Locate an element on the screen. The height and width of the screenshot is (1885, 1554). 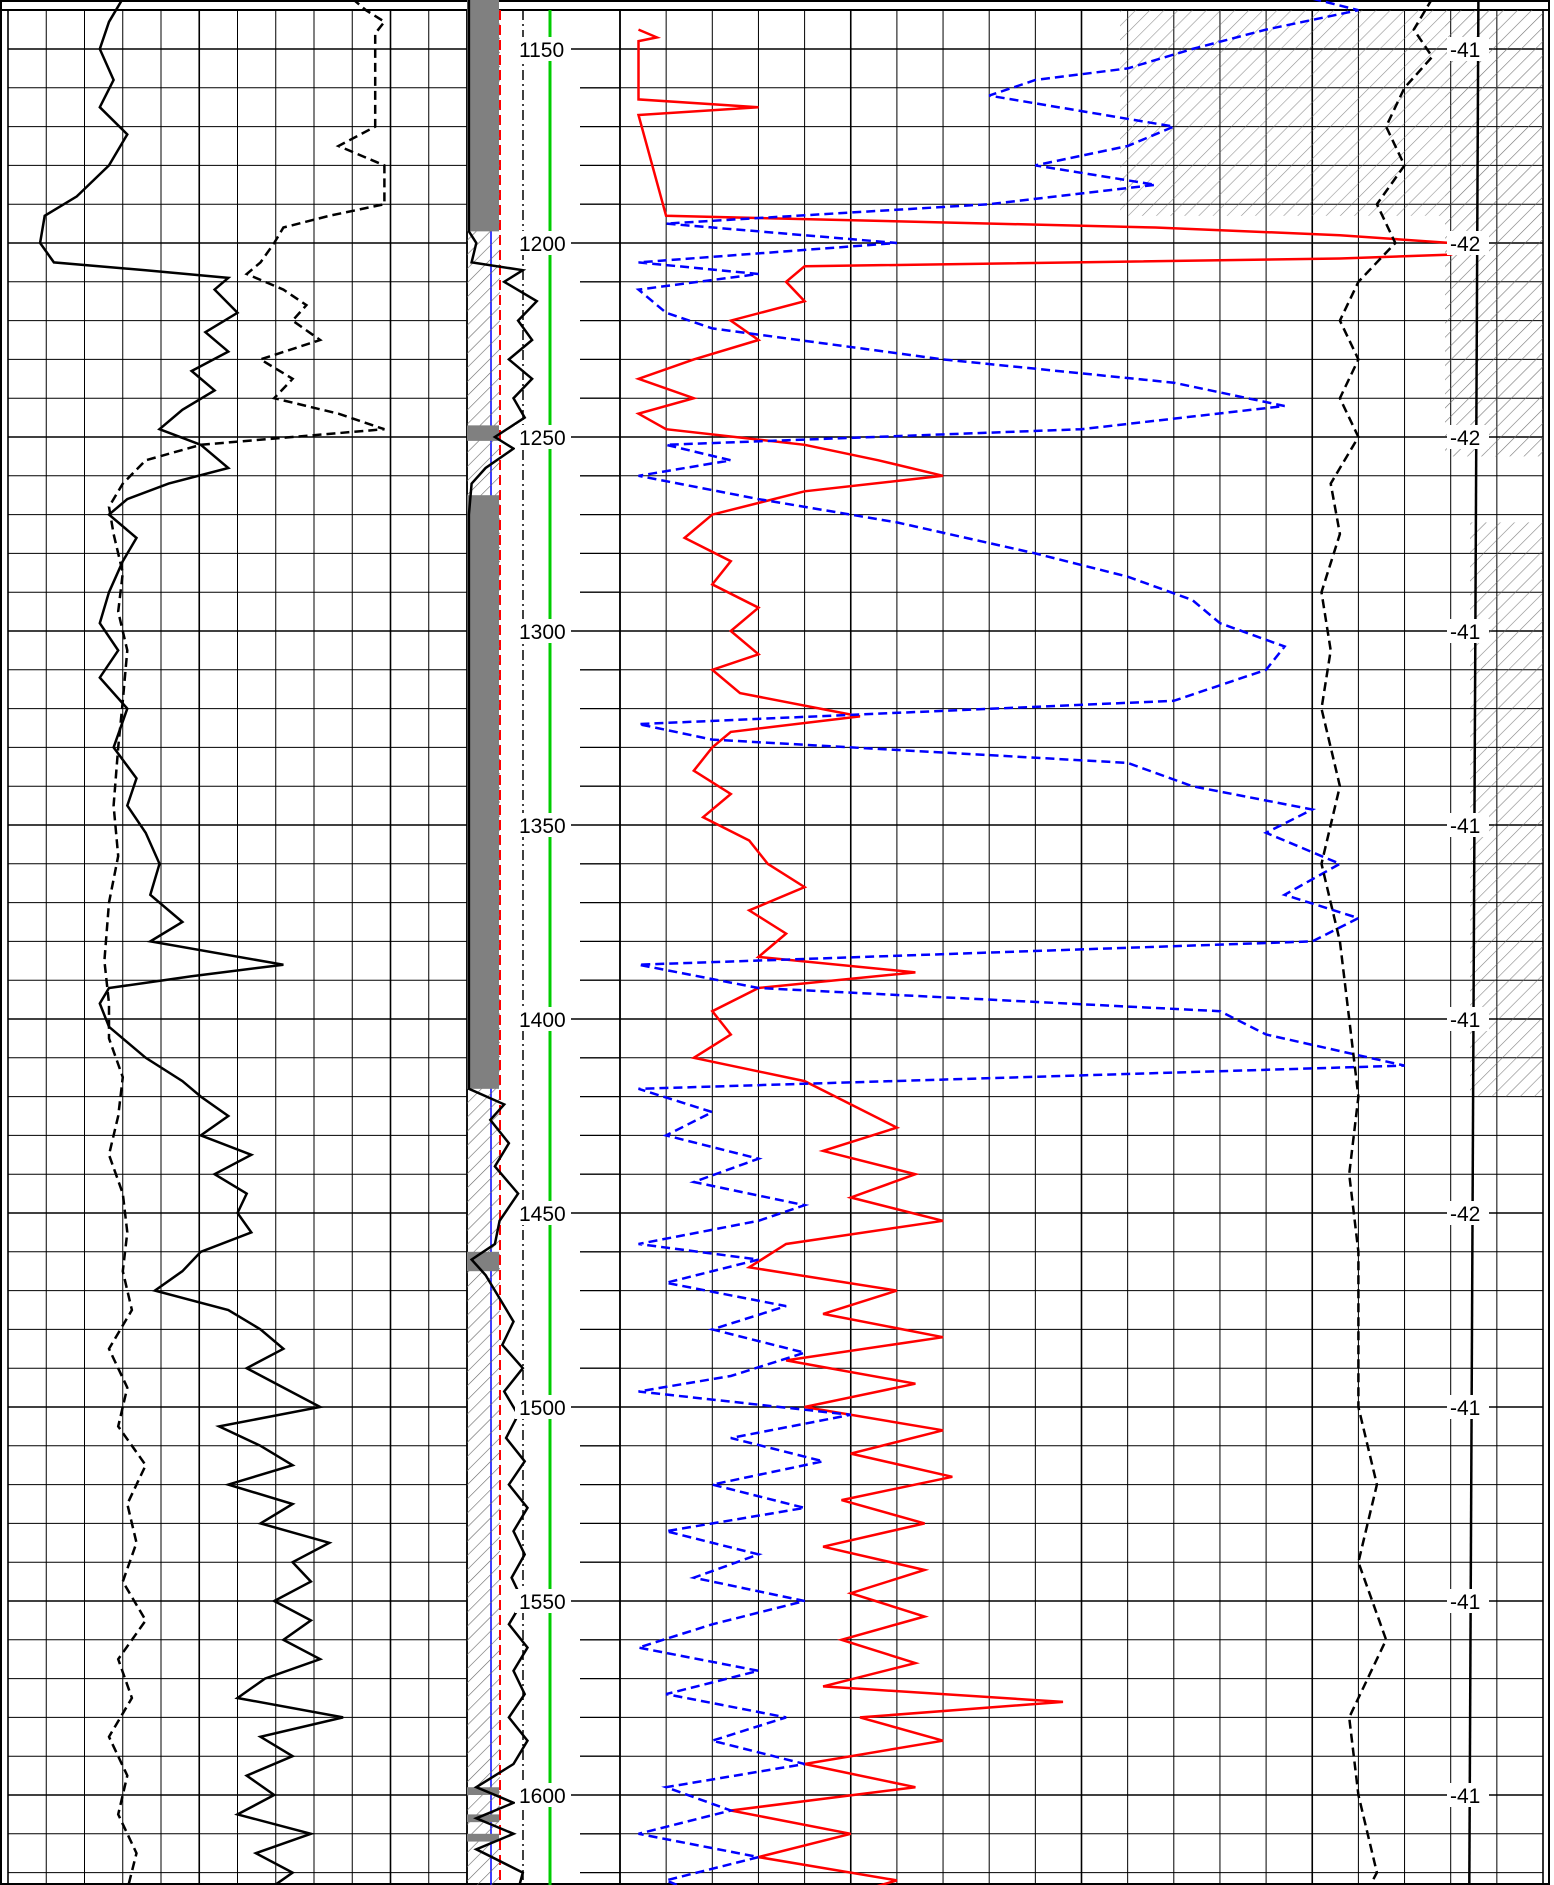
depth-label: 1550 is located at coordinates (542, 1602).